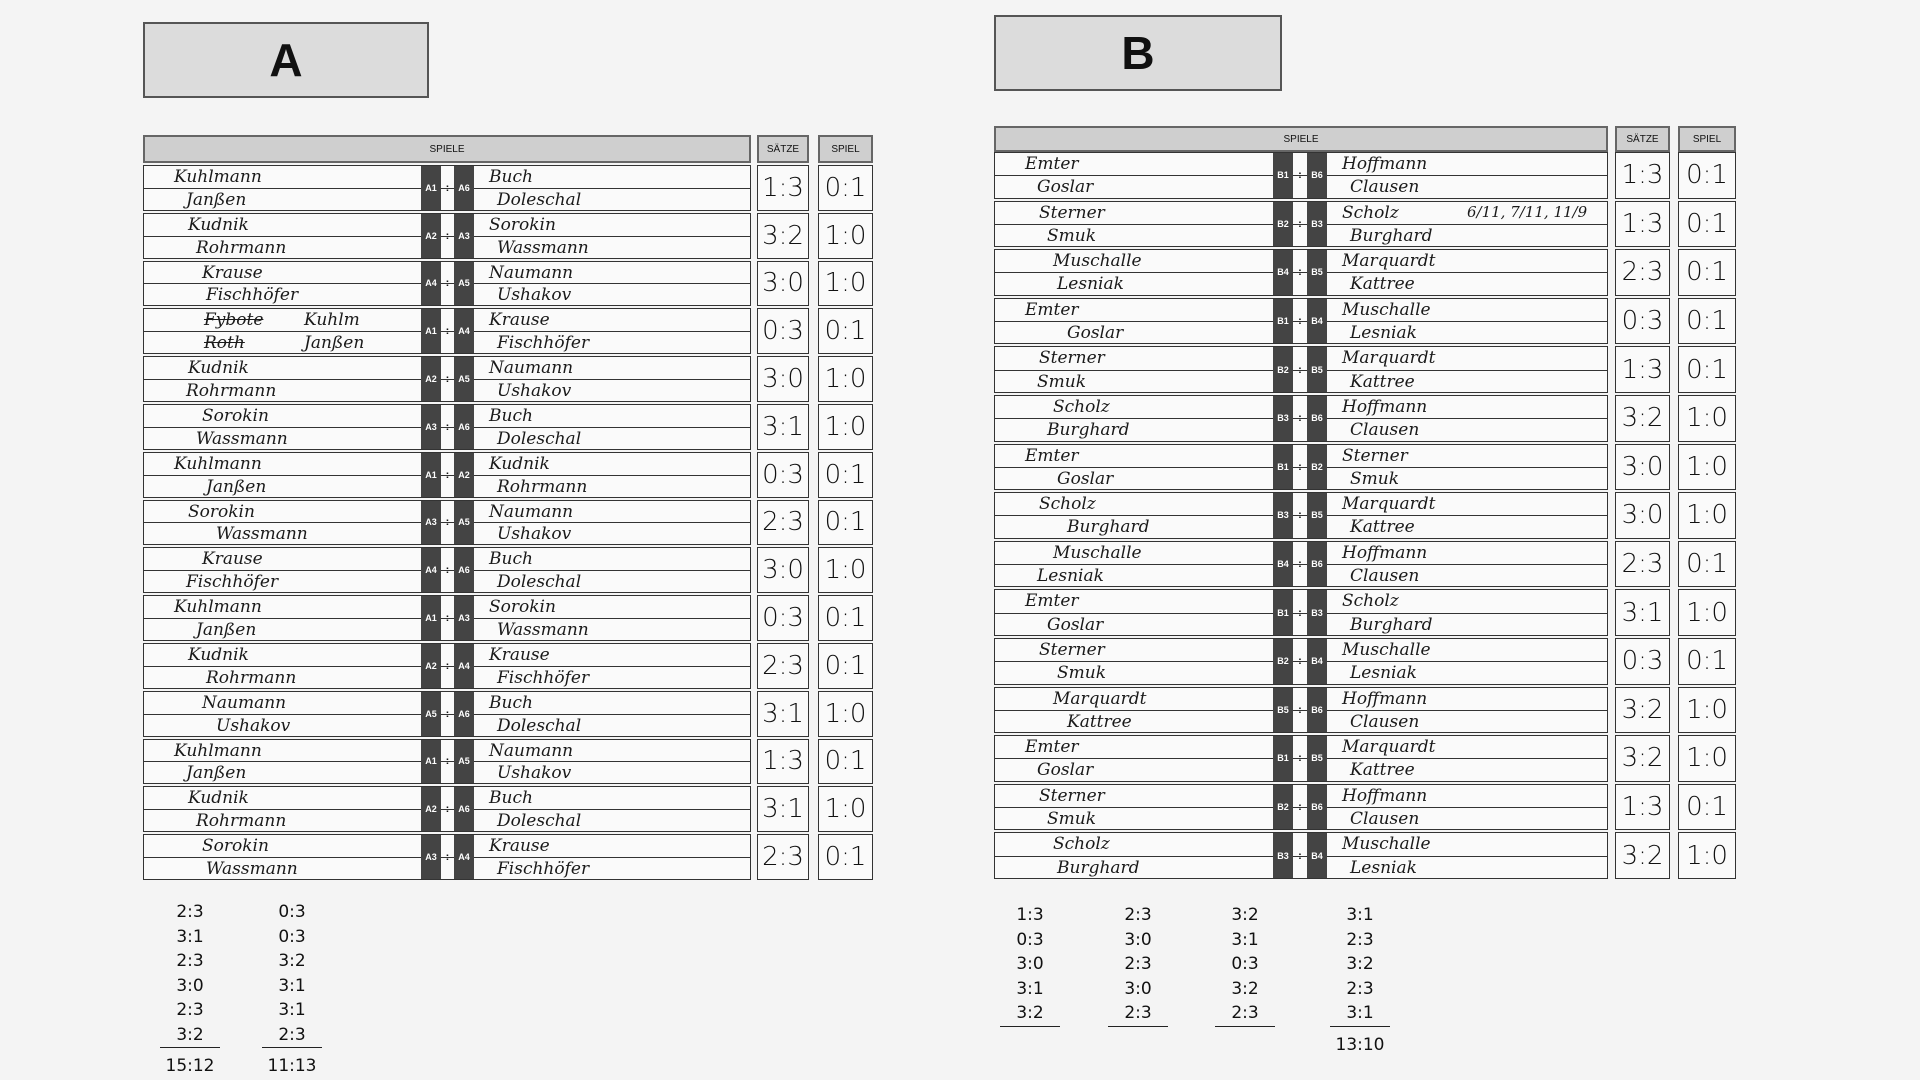 This screenshot has height=1080, width=1920. I want to click on tally-score: 3:0, so click(190, 985).